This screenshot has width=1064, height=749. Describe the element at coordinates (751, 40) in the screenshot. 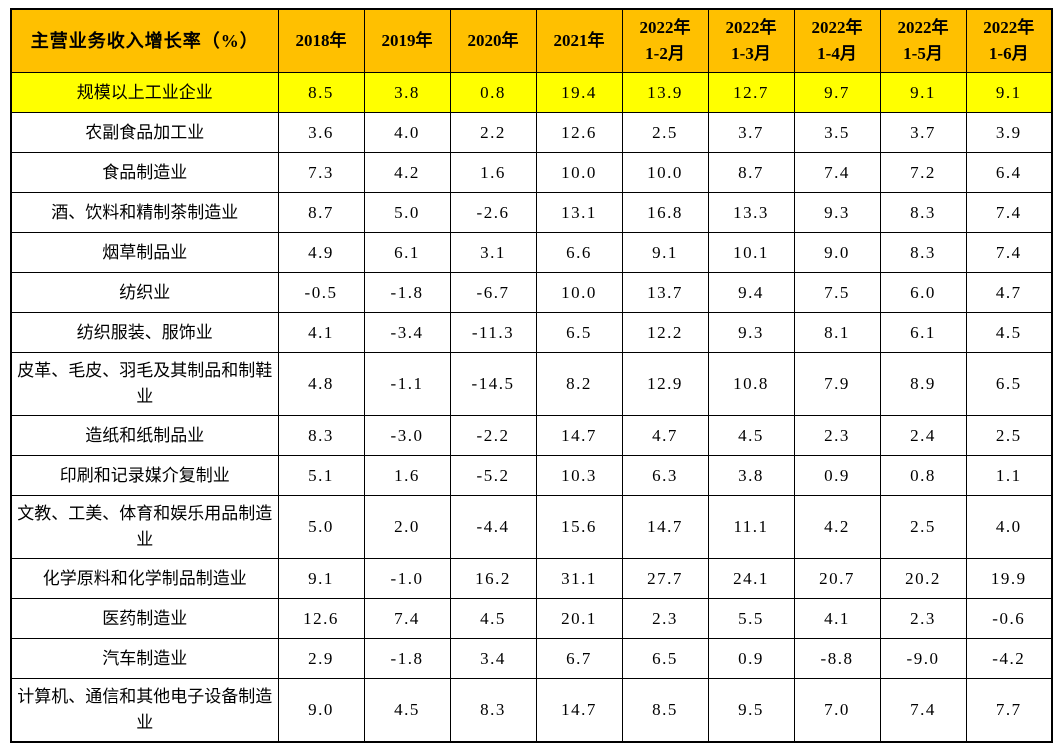

I see `column-header-2022-1-3: 2022年 1-3月` at that location.